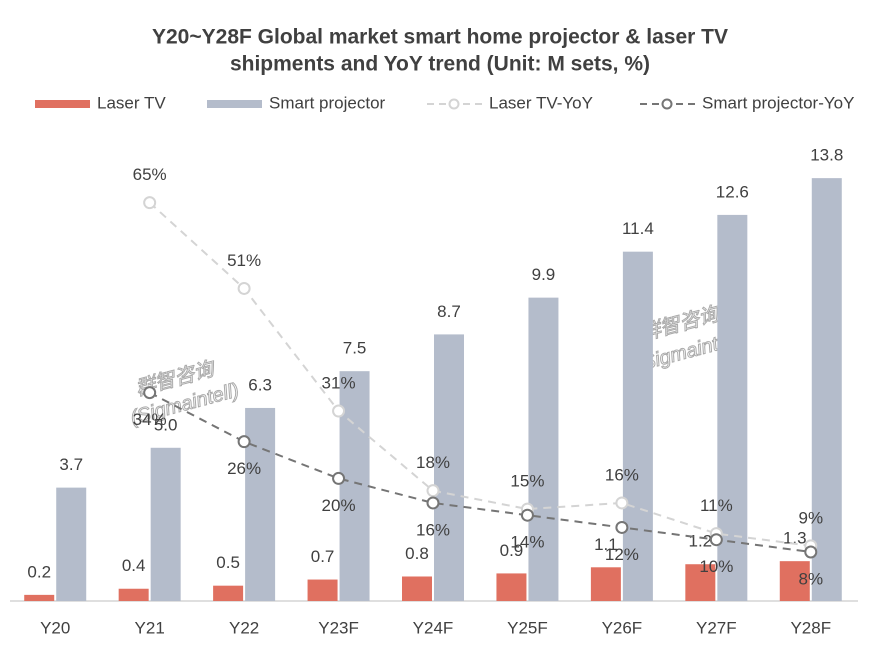 The image size is (880, 661). I want to click on x-tick-label: Y26F, so click(622, 627).